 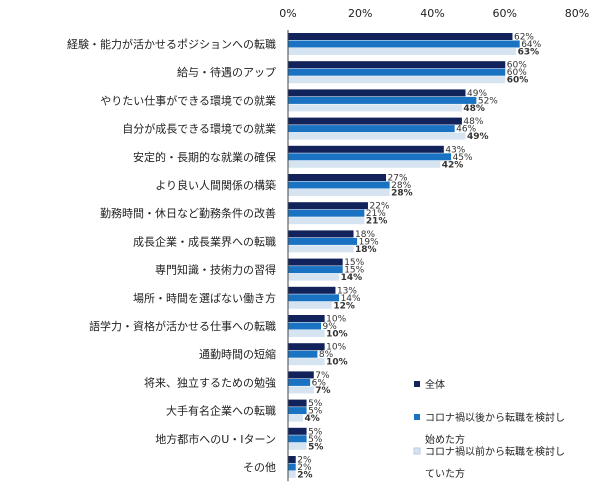 What do you see at coordinates (435, 384) in the screenshot?
I see `legend-label: 全体` at bounding box center [435, 384].